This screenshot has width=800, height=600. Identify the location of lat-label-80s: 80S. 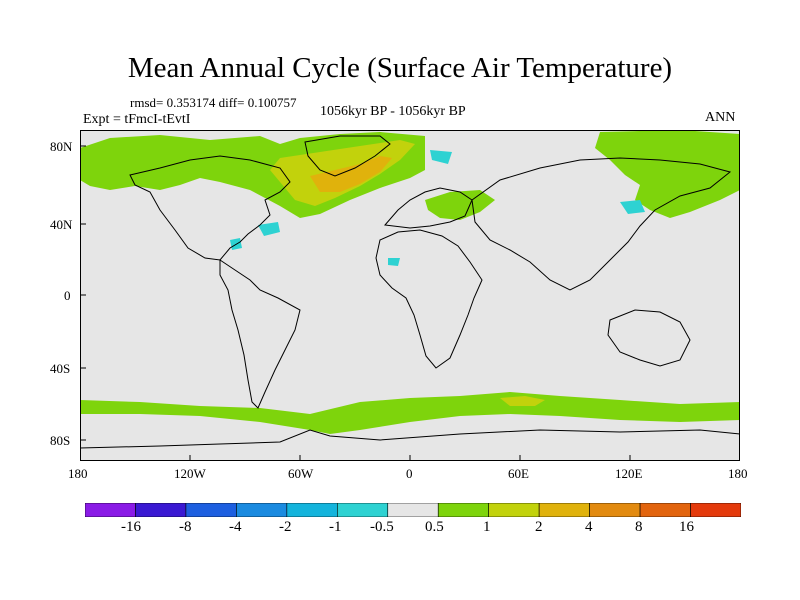
(60, 440).